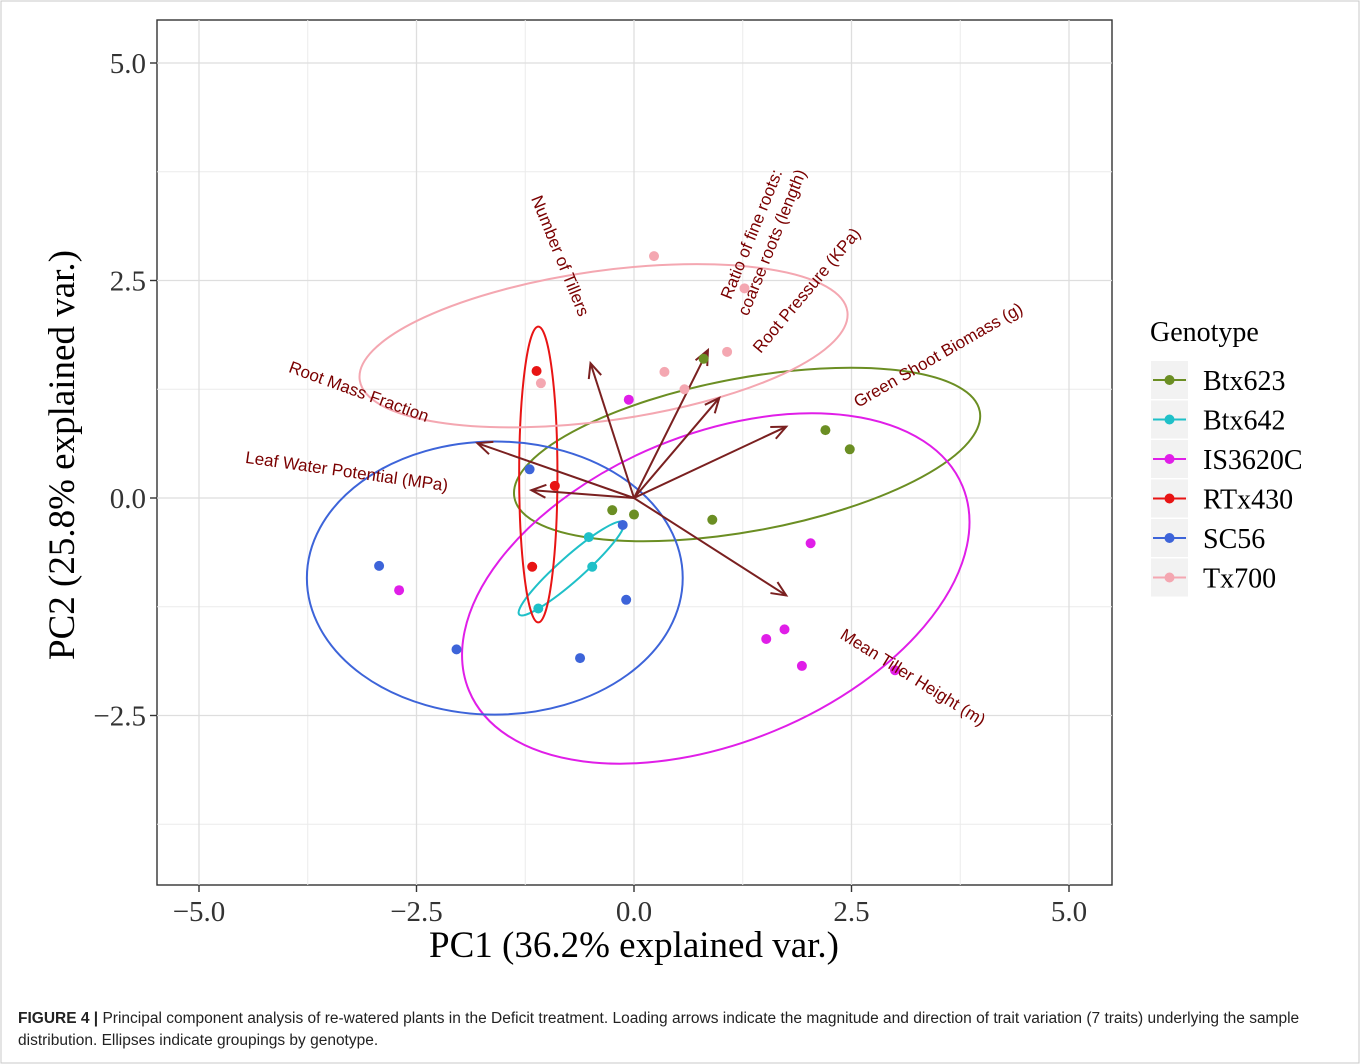  I want to click on legend-label: IS3620C, so click(1253, 460).